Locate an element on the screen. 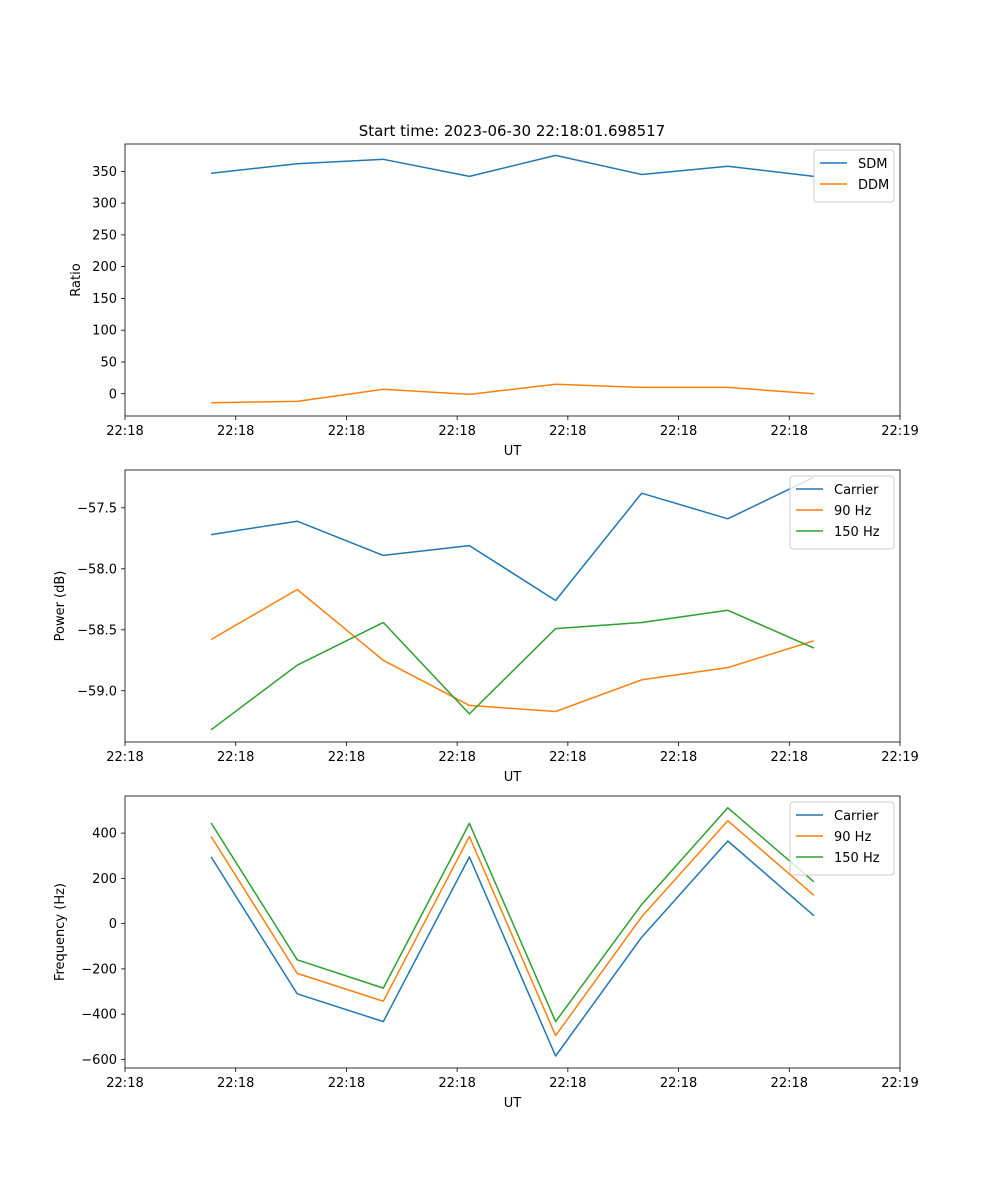 This screenshot has height=1200, width=1000. y-tick-label: 50 is located at coordinates (108, 362).